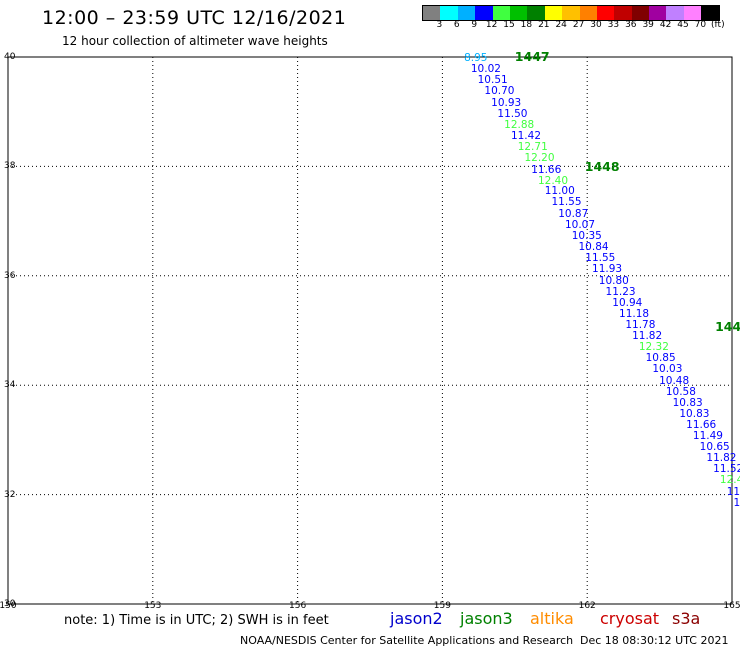 The height and width of the screenshot is (650, 740). Describe the element at coordinates (194, 18) in the screenshot. I see `map-title: 12:00 – 23:59 UTC 12/16/2021` at that location.